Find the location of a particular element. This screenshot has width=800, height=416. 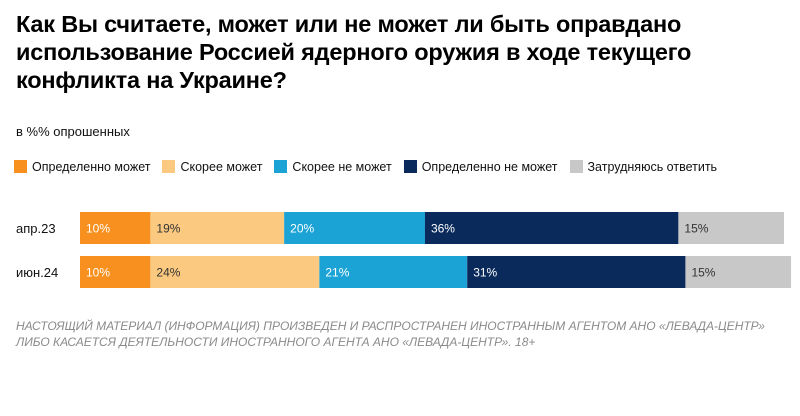

legend-label: Затрудняюсь ответить is located at coordinates (652, 167).